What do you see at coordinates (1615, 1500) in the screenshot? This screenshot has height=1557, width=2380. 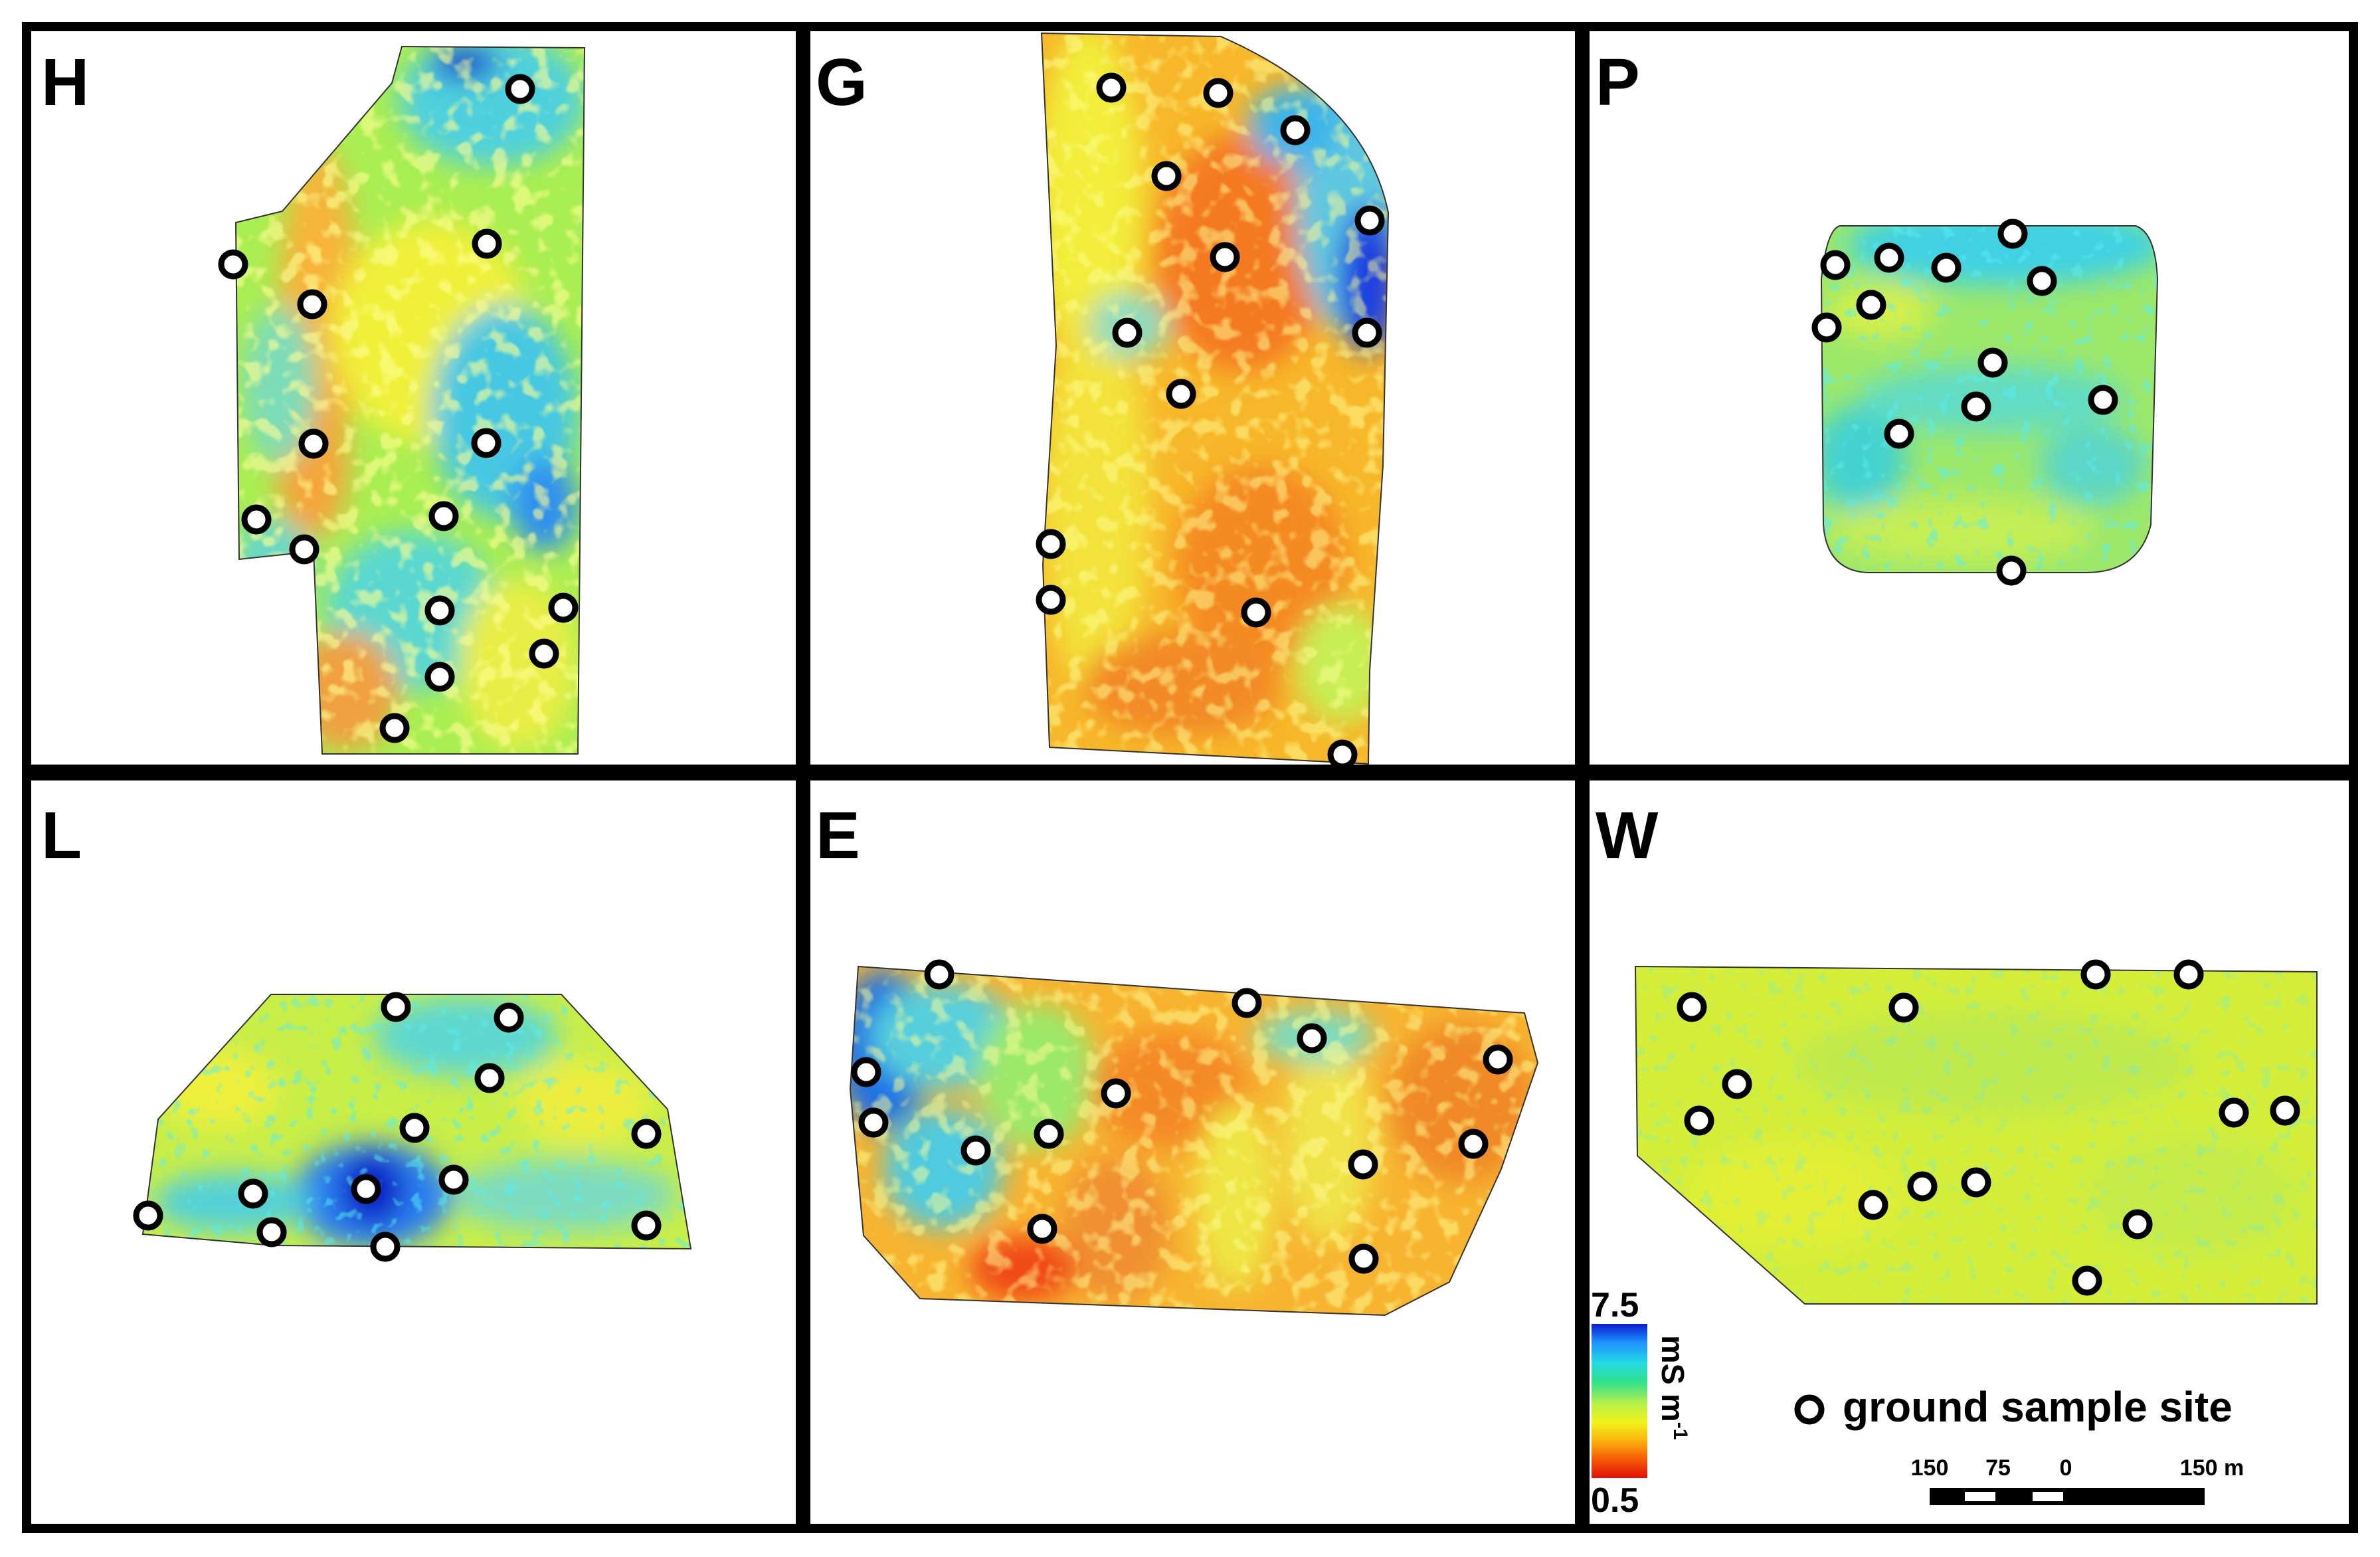 I see `colorbar-min-label: 0.5` at bounding box center [1615, 1500].